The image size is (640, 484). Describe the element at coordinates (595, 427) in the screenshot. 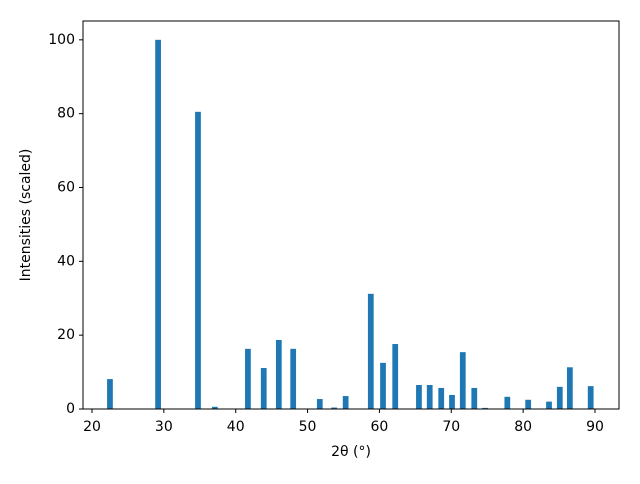

I see `x-tick-label: 90` at that location.